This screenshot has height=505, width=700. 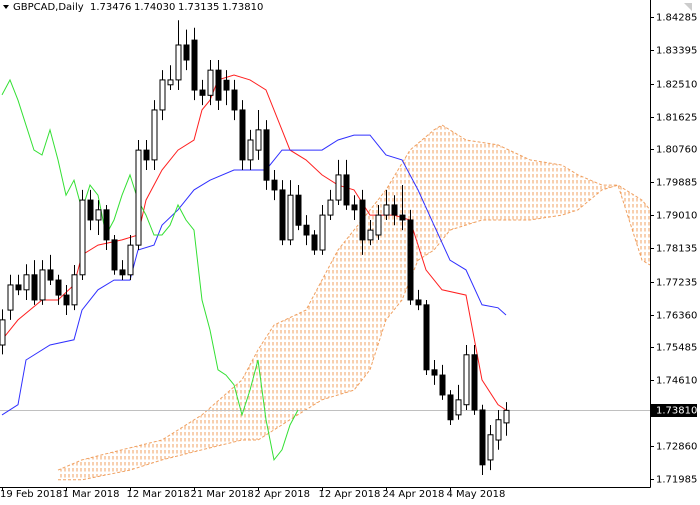 What do you see at coordinates (676, 150) in the screenshot?
I see `y-tick-label: 1.80760` at bounding box center [676, 150].